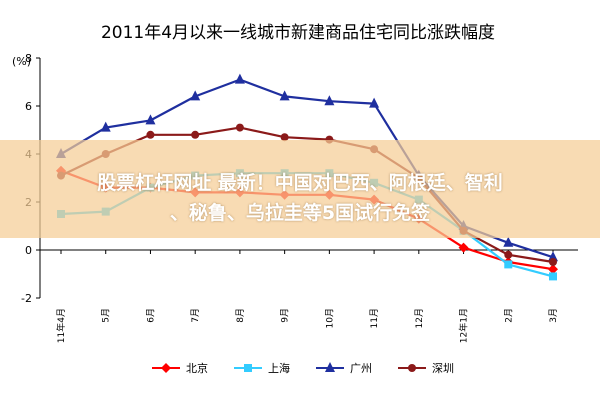 Image resolution: width=600 pixels, height=400 pixels. I want to click on legend-label: 北京, so click(197, 368).